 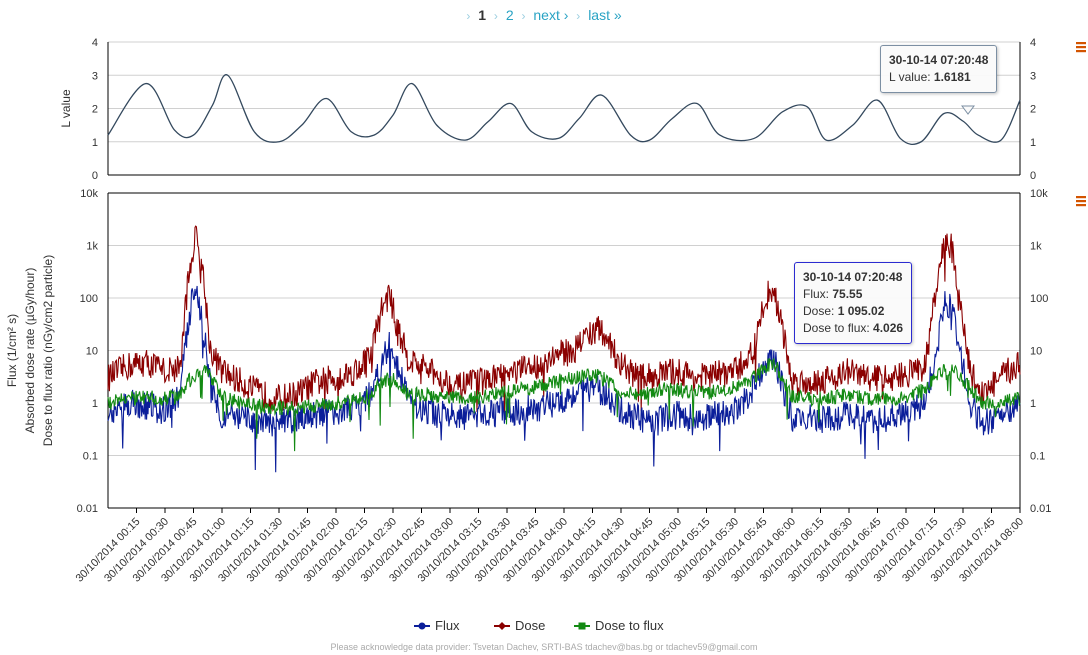 I want to click on tooltip-ratio-label: Dose to flux:, so click(x=838, y=328).